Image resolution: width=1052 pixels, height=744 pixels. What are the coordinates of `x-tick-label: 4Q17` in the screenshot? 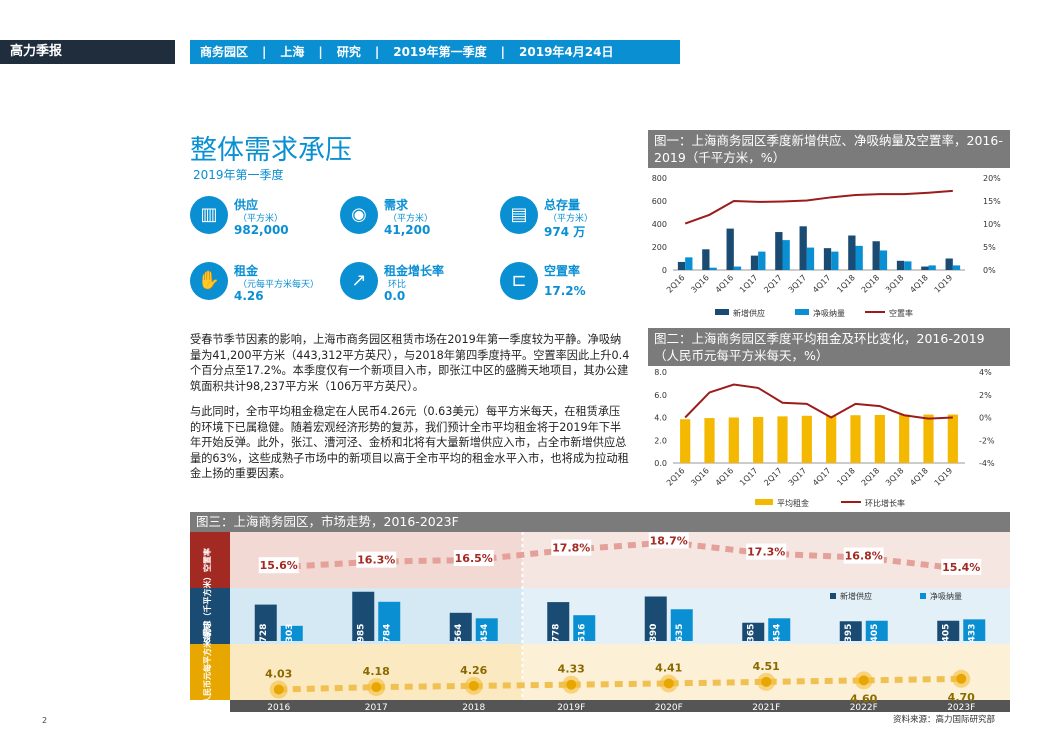 It's located at (822, 477).